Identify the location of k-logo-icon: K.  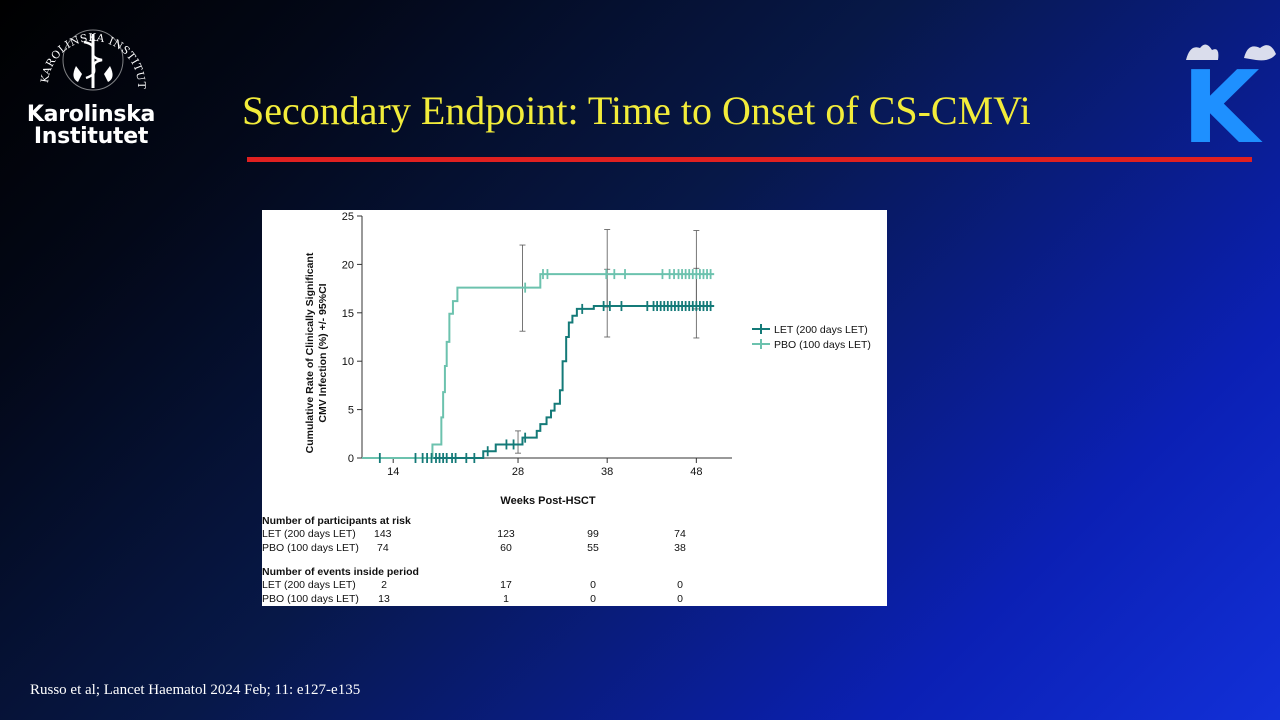
(1229, 95).